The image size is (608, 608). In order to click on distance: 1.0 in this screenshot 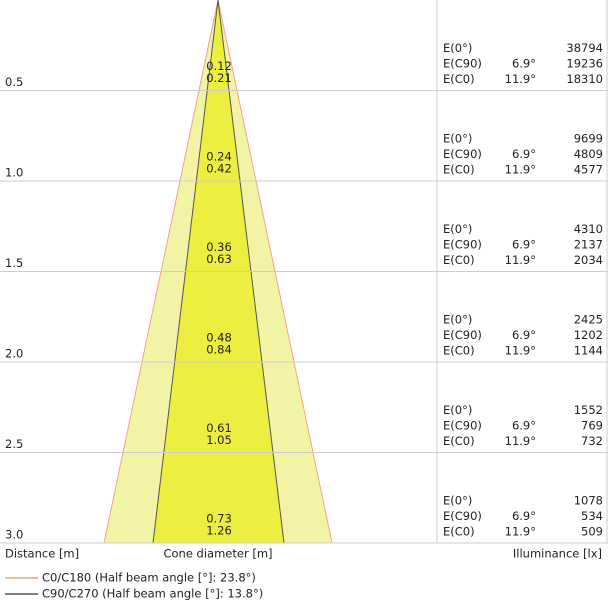, I will do `click(14, 173)`.